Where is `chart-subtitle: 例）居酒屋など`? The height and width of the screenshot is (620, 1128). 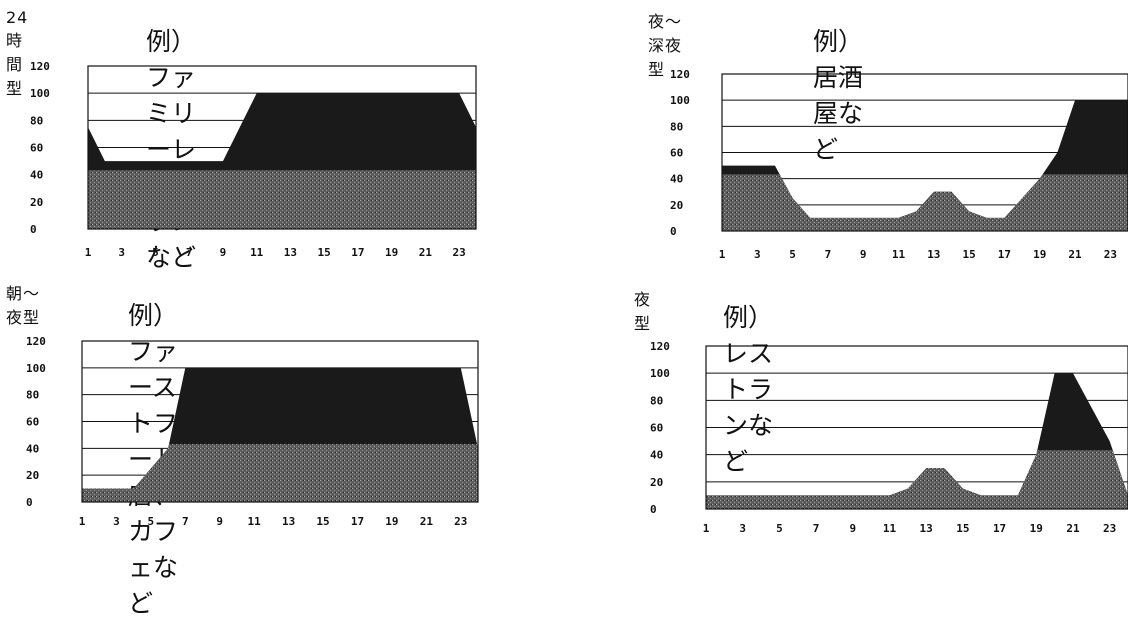 chart-subtitle: 例）居酒屋など is located at coordinates (838, 94).